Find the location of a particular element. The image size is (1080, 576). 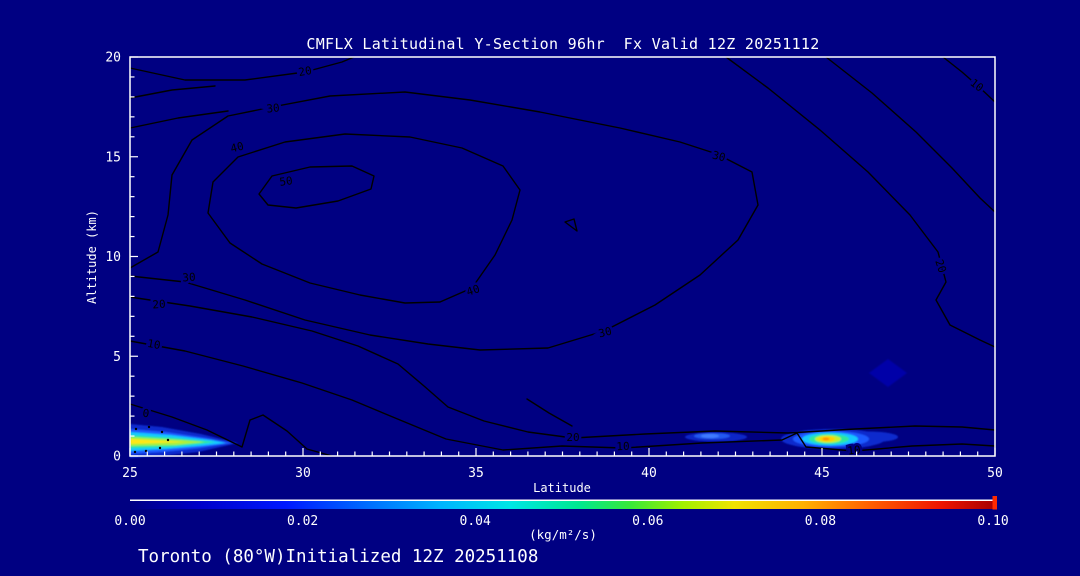

x-axis-label: Latitude is located at coordinates (562, 488).